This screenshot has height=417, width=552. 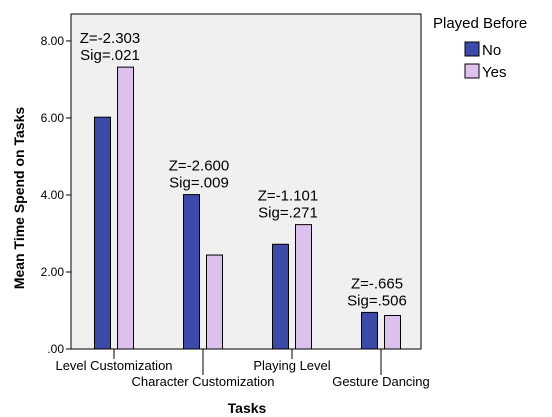 What do you see at coordinates (472, 71) in the screenshot?
I see `legend-swatch-yes` at bounding box center [472, 71].